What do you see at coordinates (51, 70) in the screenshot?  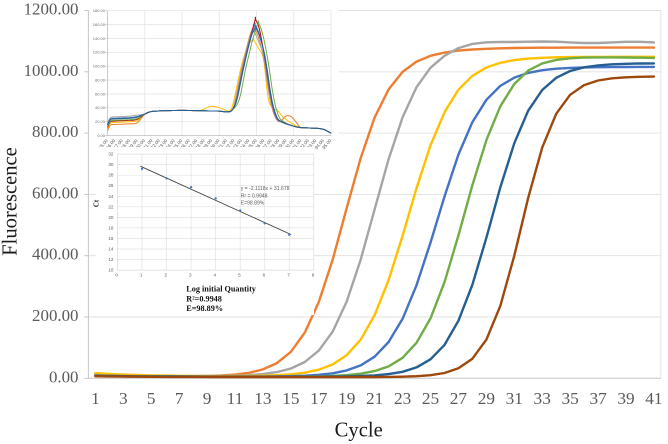 I see `svg-text: 1000.00` at bounding box center [51, 70].